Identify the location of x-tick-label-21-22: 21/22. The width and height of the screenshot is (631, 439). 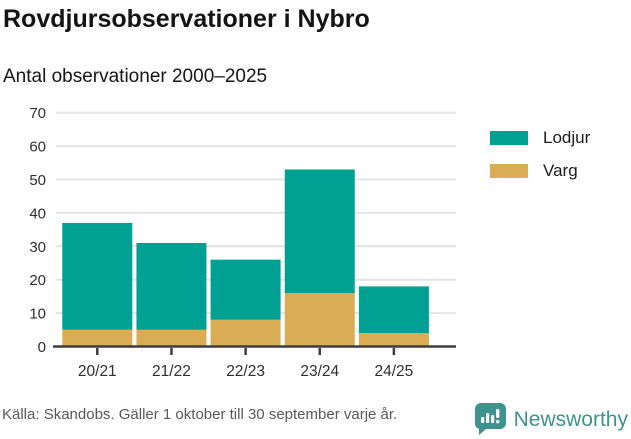
(171, 371).